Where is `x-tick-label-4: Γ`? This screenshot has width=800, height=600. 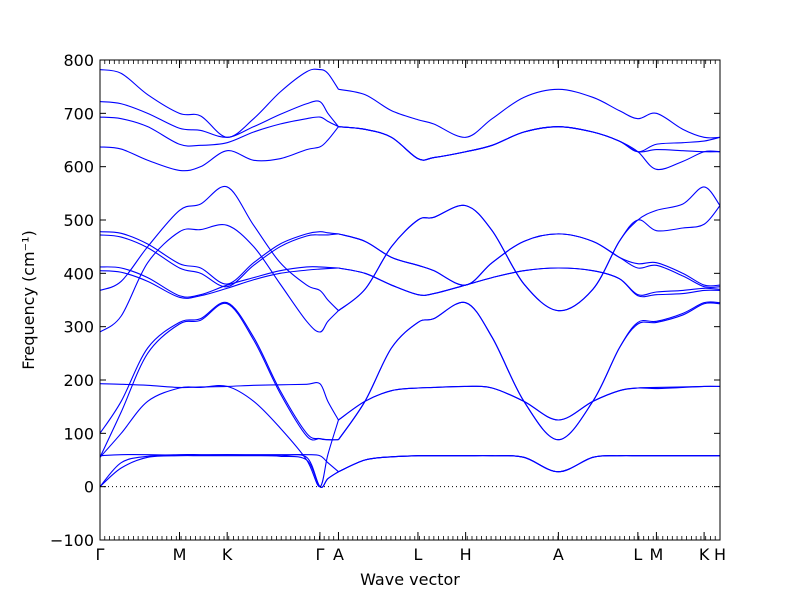 x-tick-label-4: Γ is located at coordinates (319, 554).